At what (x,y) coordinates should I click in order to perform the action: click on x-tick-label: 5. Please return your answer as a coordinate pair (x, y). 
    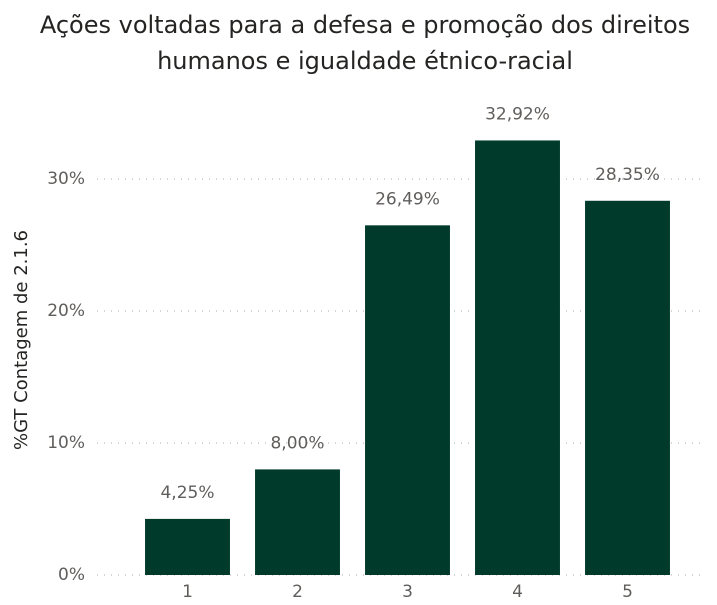
    Looking at the image, I should click on (627, 591).